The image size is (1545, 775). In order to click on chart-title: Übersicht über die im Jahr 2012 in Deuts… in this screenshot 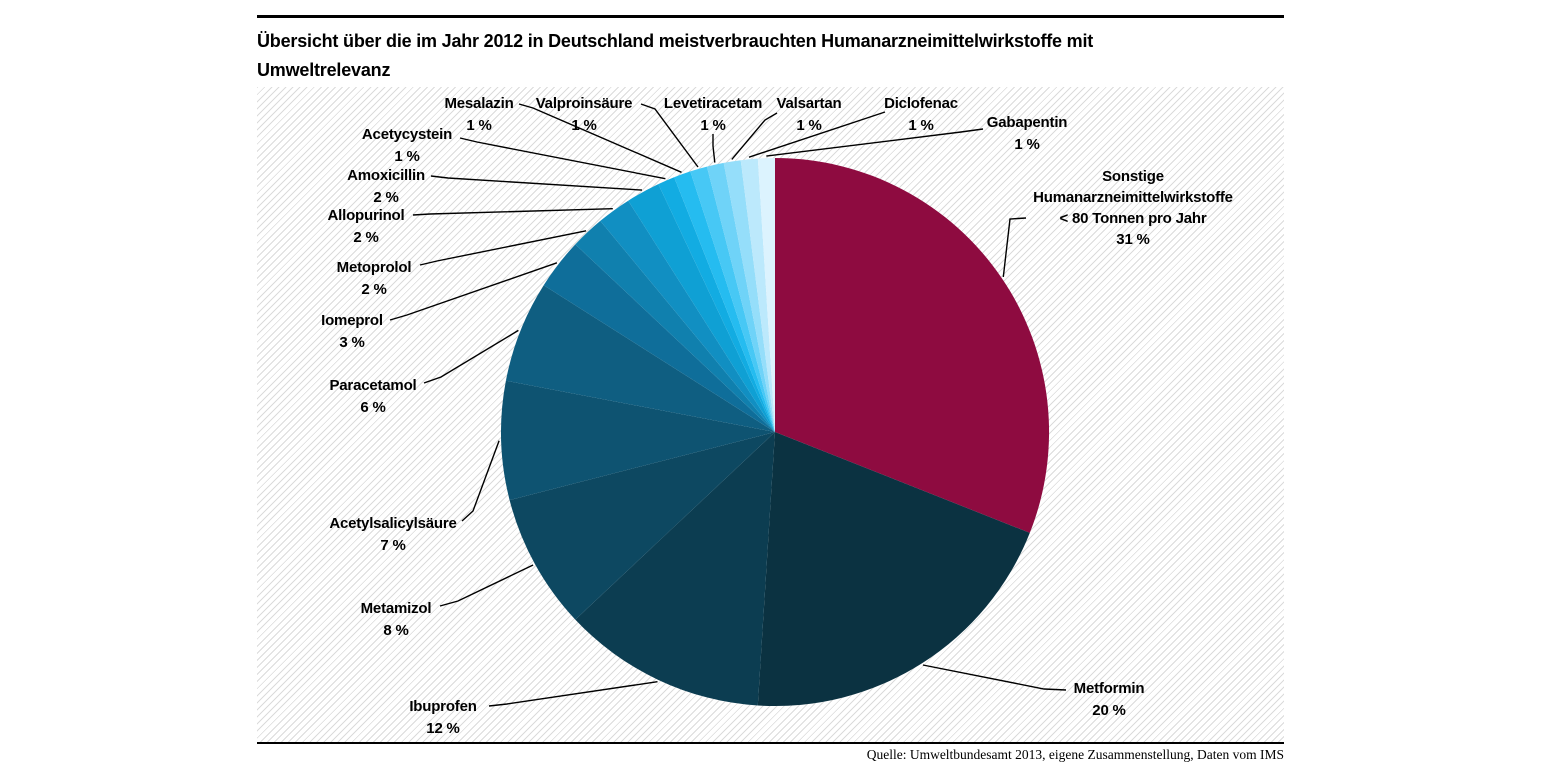, I will do `click(762, 56)`.